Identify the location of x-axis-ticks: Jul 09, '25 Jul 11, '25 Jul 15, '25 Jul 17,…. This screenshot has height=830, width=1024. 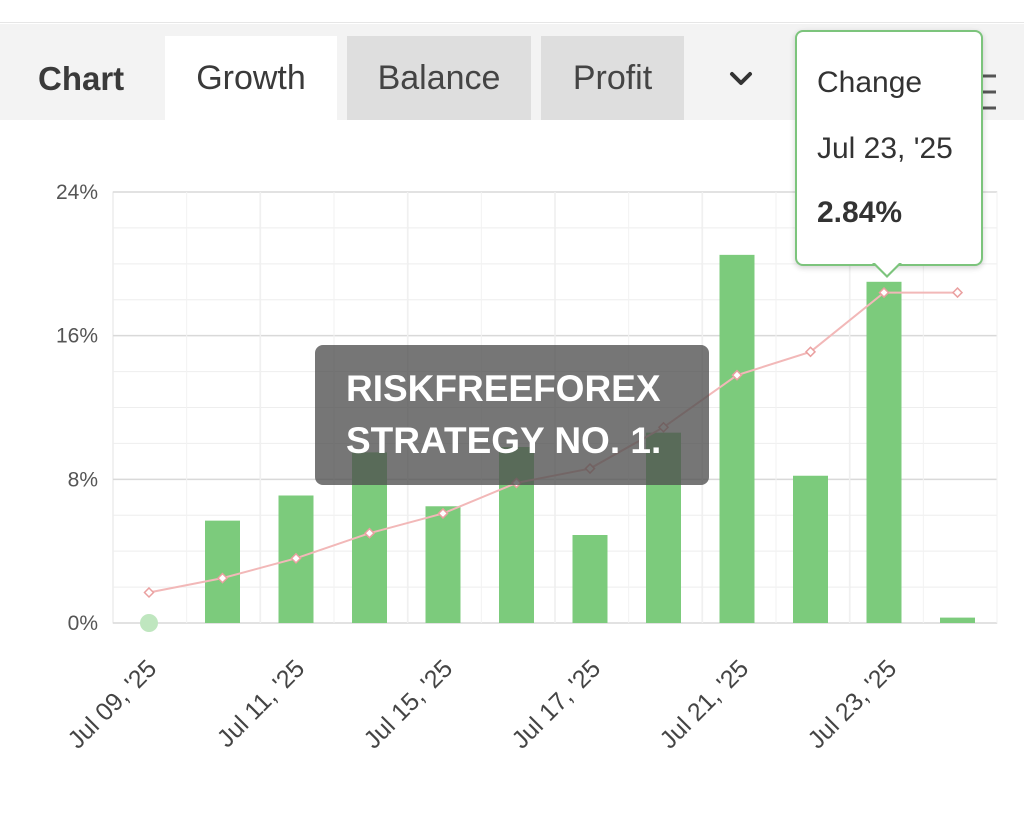
(482, 704).